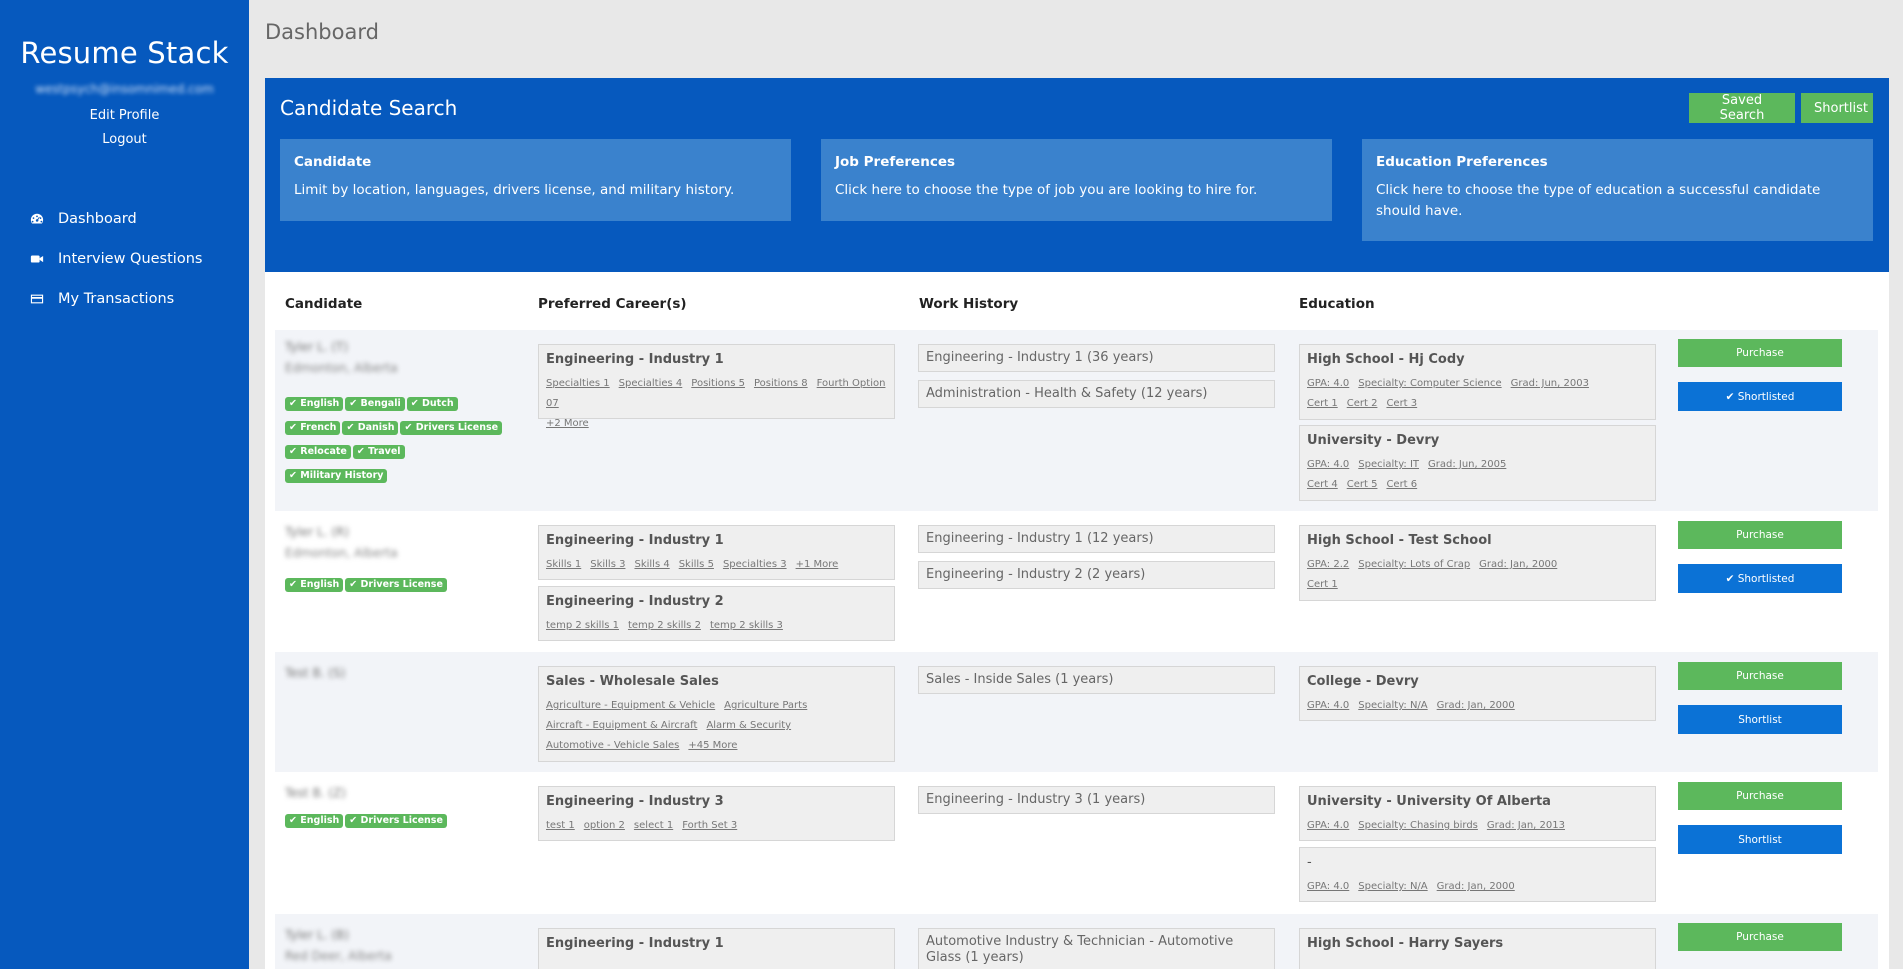 The image size is (1903, 969). Describe the element at coordinates (780, 383) in the screenshot. I see `career-link: Positions 8` at that location.